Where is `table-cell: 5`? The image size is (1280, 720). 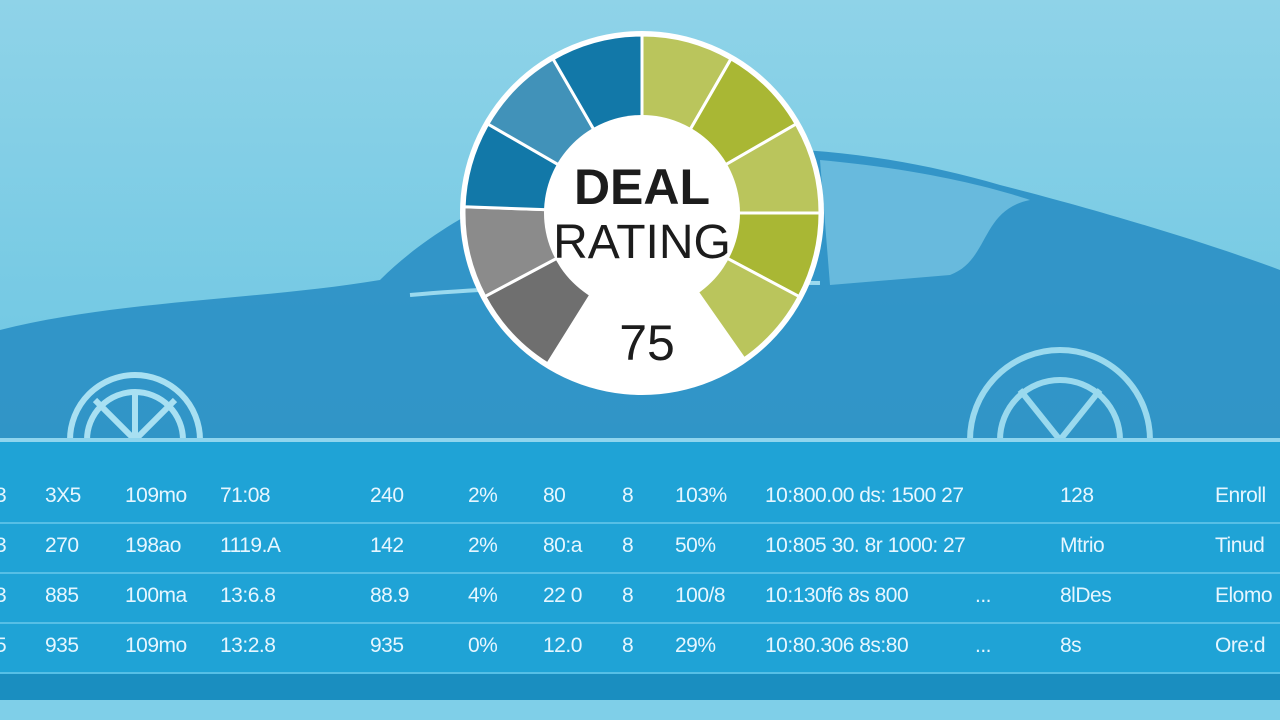 table-cell: 5 is located at coordinates (3, 645).